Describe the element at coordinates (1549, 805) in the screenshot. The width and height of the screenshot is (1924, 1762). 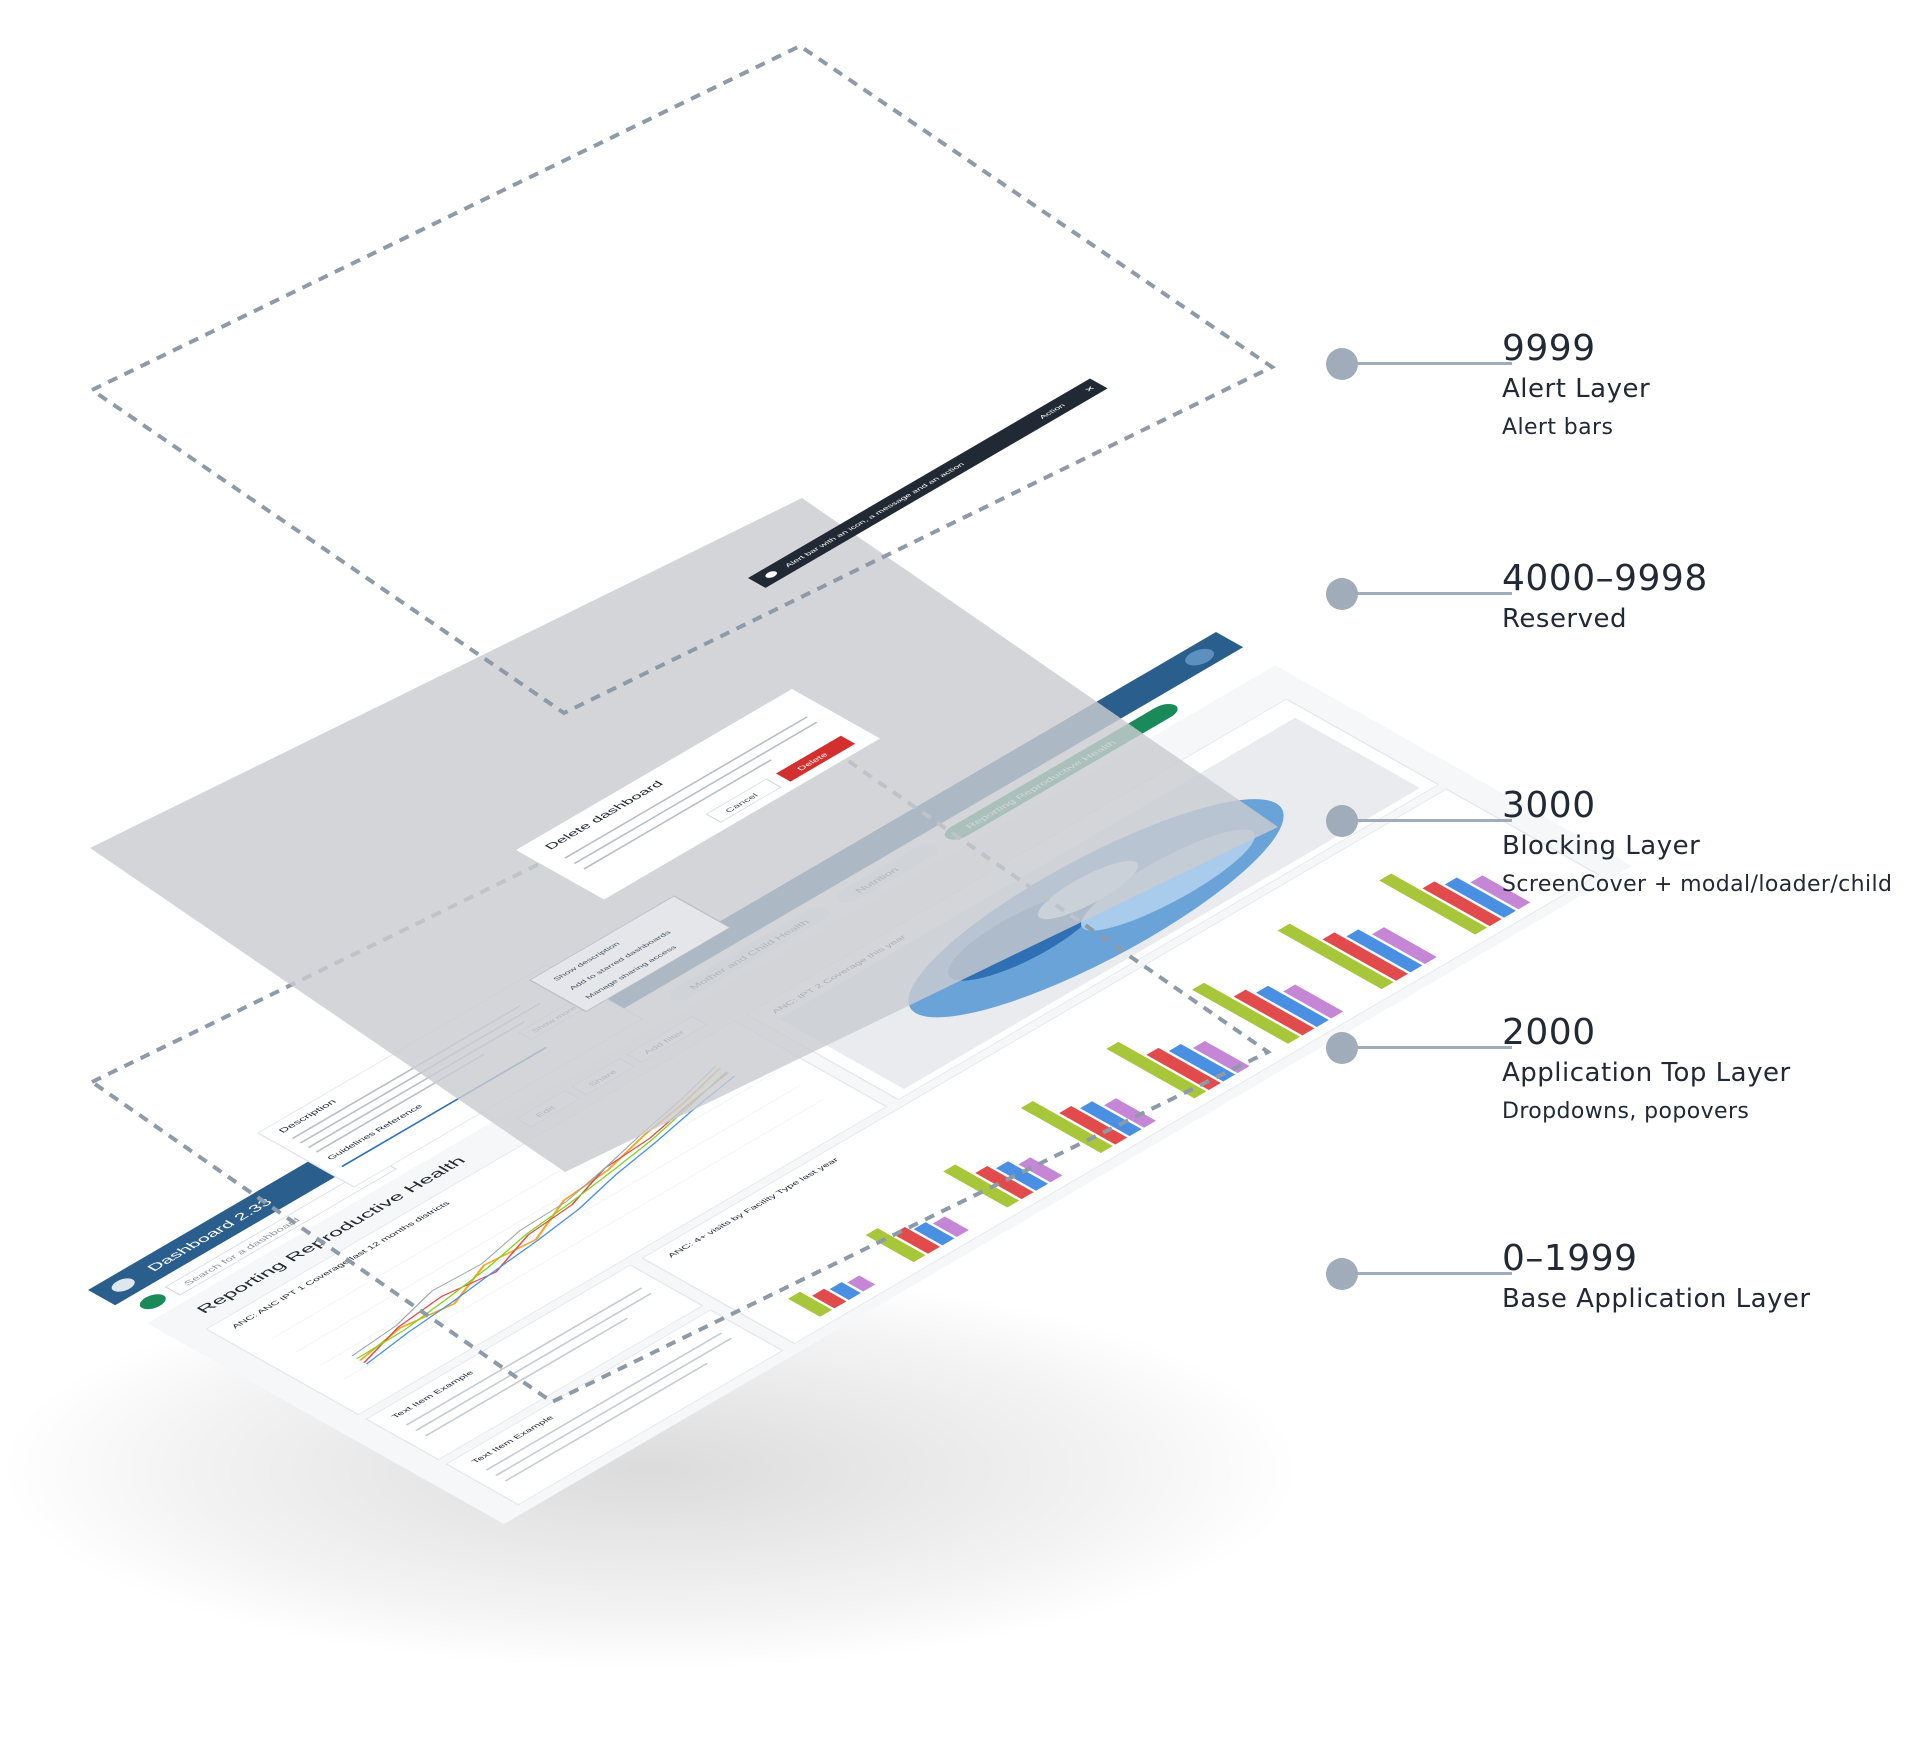
I see `layer-z-index: 3000` at that location.